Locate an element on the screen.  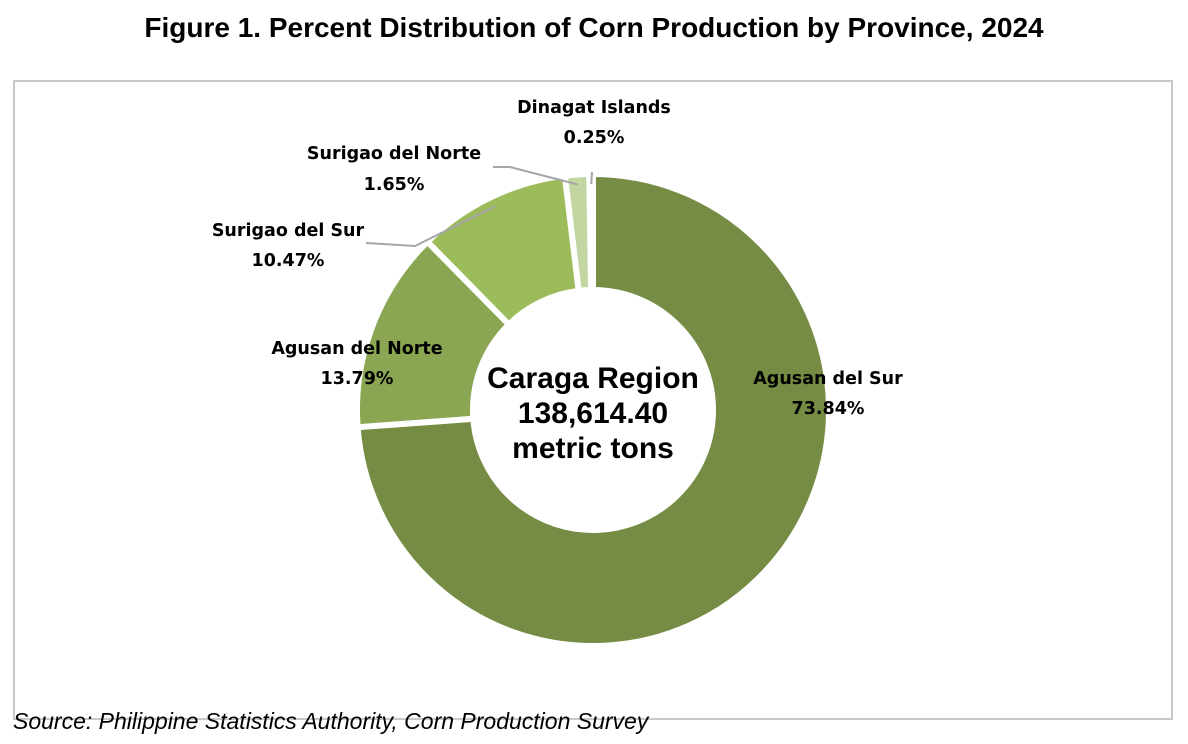
leader-line-surigao-del-sur is located at coordinates (430, 226).